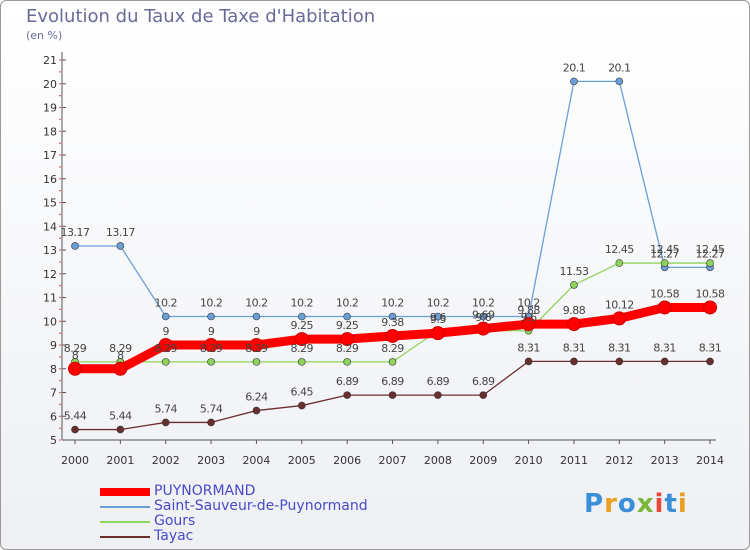 The height and width of the screenshot is (550, 750). I want to click on y-tick-label: 15, so click(50, 203).